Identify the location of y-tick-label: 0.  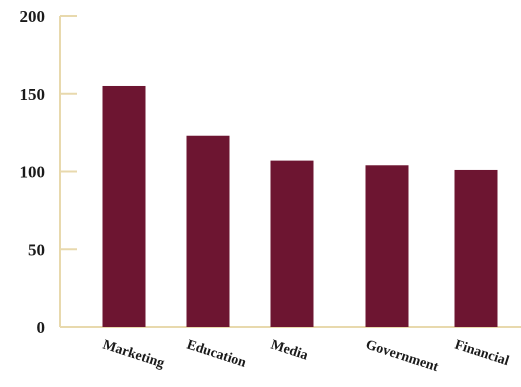
(41, 327).